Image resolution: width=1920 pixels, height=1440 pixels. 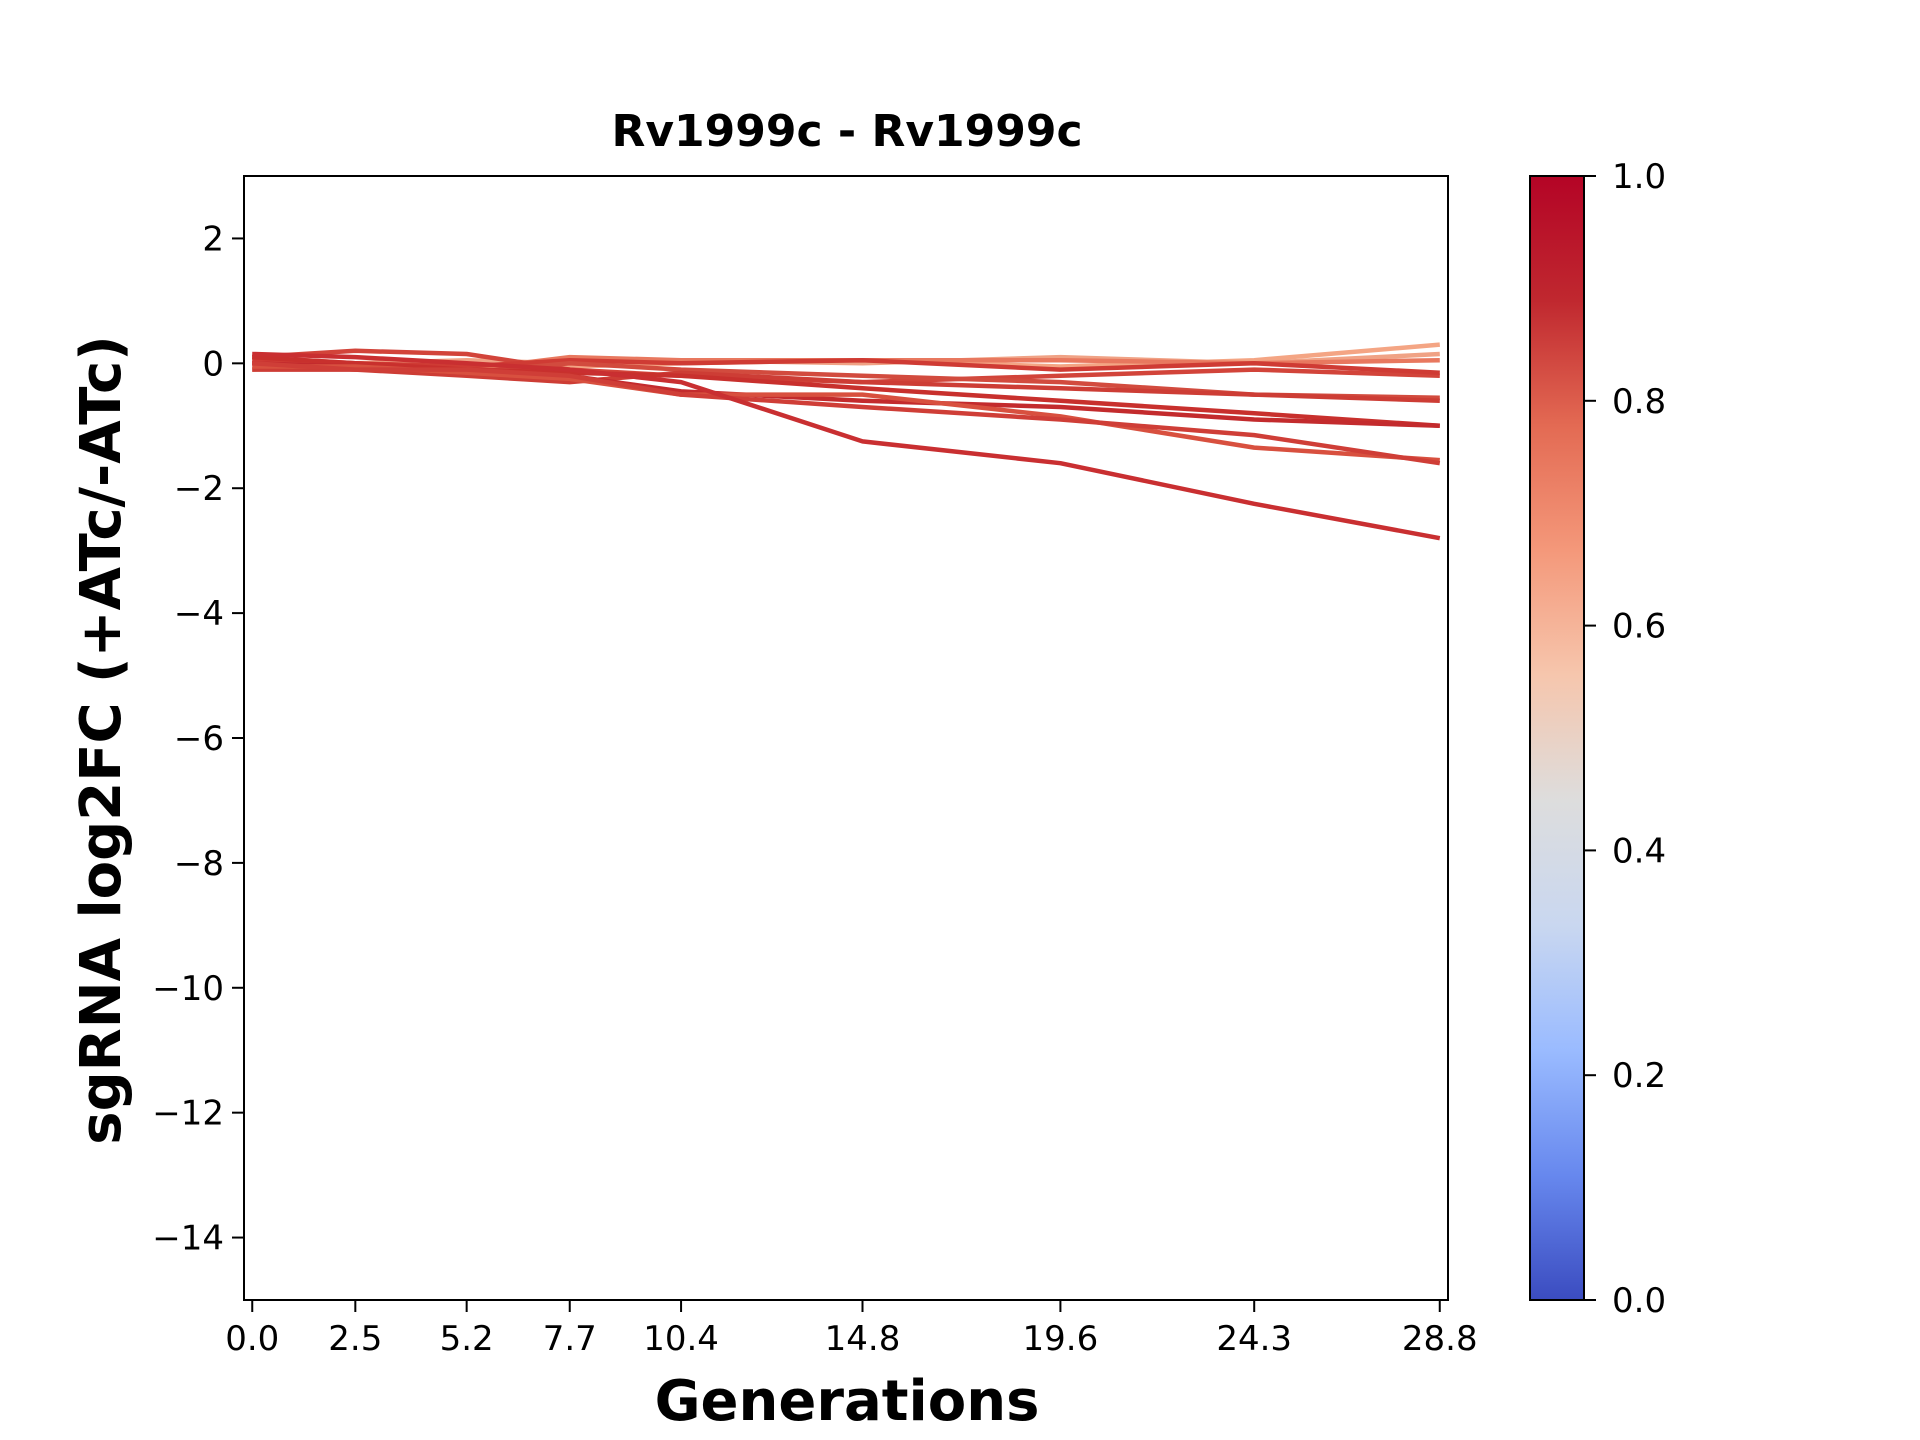 I want to click on x-tick-label: 0.0, so click(x=252, y=1339).